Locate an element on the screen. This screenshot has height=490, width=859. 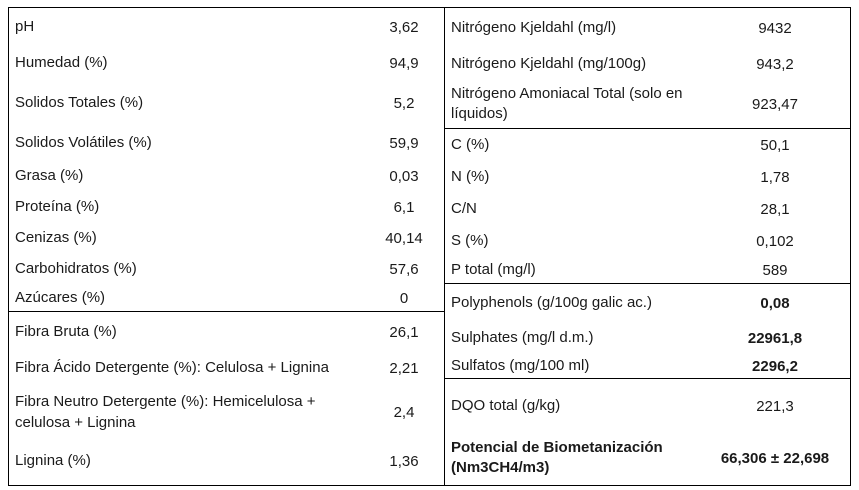
row-label: Nitrógeno Kjeldahl (mg/100g) is located at coordinates (549, 63).